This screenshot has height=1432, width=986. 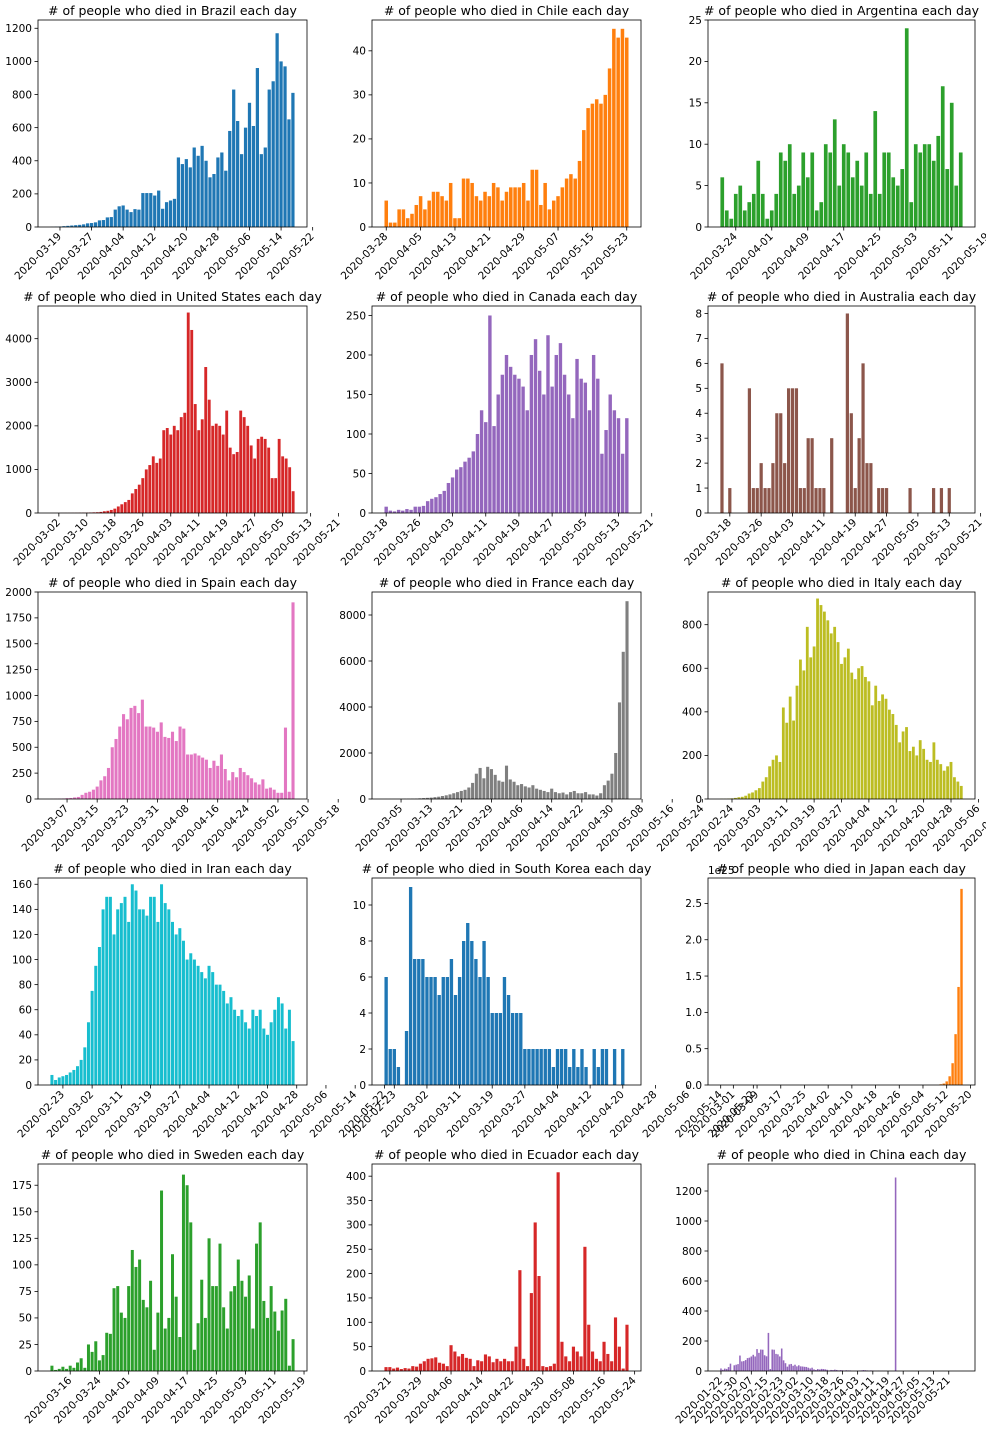 What do you see at coordinates (22, 1186) in the screenshot?
I see `y-tick-label: 175` at bounding box center [22, 1186].